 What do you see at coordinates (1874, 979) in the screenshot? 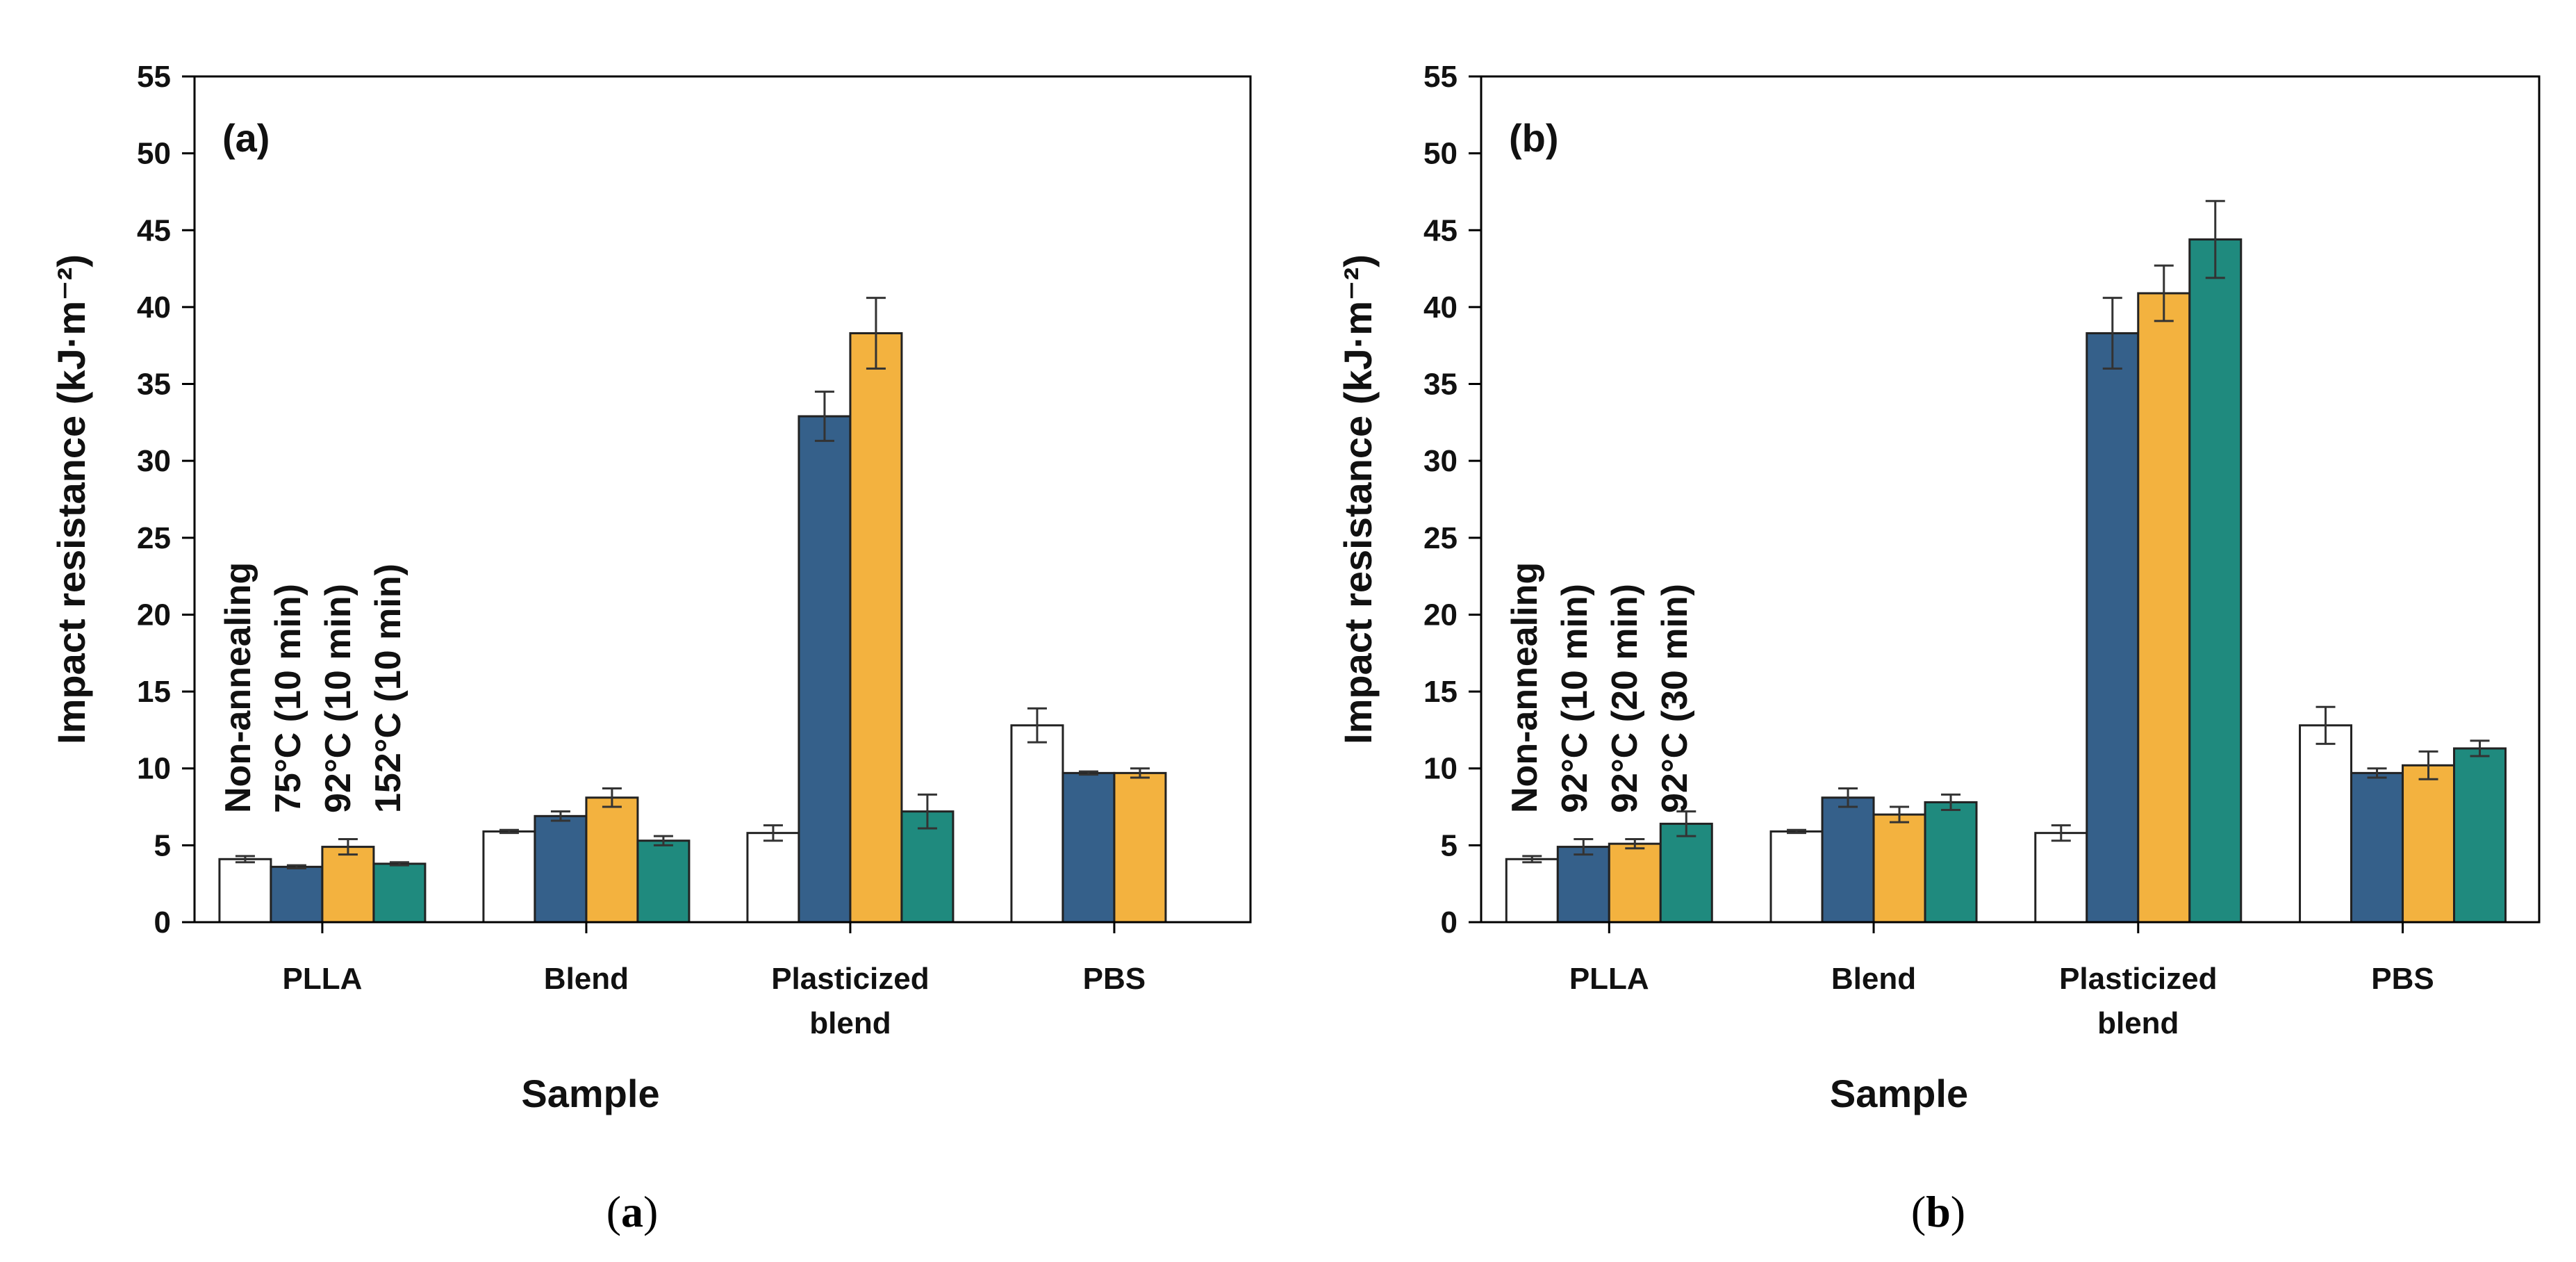
I see `x-tick-label: Blend` at bounding box center [1874, 979].